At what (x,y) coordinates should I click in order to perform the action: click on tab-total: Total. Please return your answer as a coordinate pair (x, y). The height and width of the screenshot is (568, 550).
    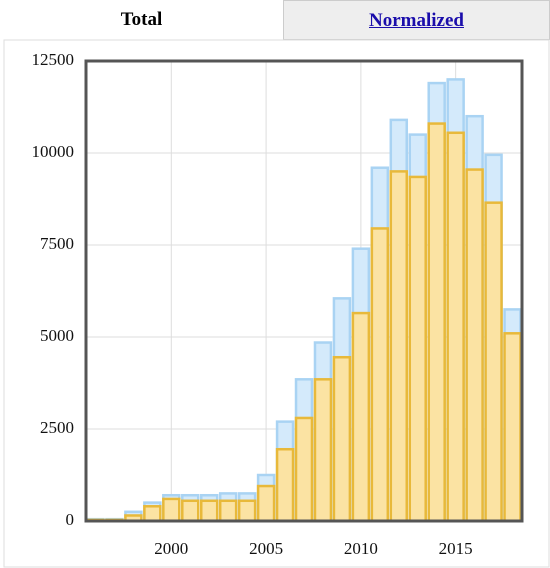
    Looking at the image, I should click on (141, 20).